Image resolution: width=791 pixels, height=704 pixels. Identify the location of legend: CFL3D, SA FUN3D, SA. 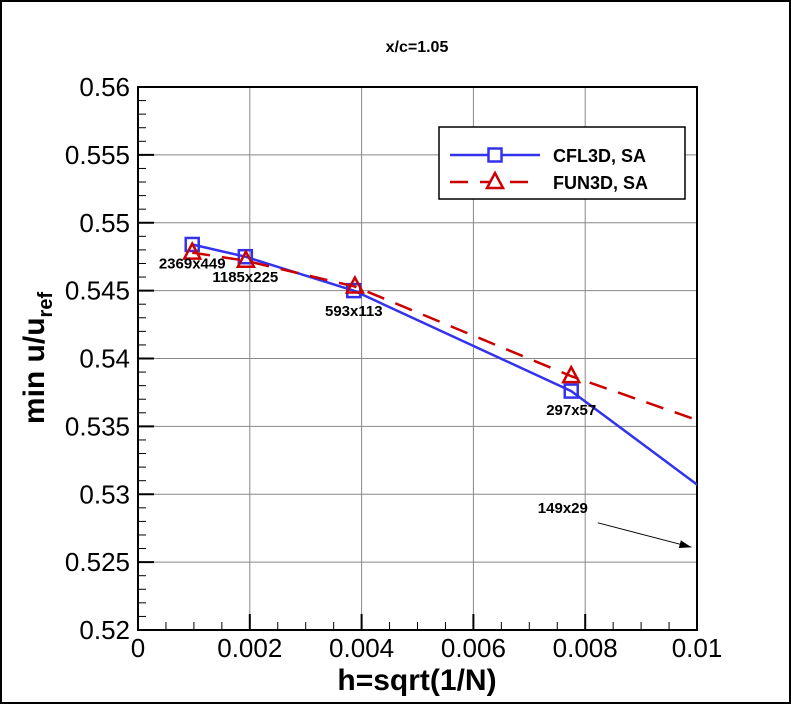
(562, 163).